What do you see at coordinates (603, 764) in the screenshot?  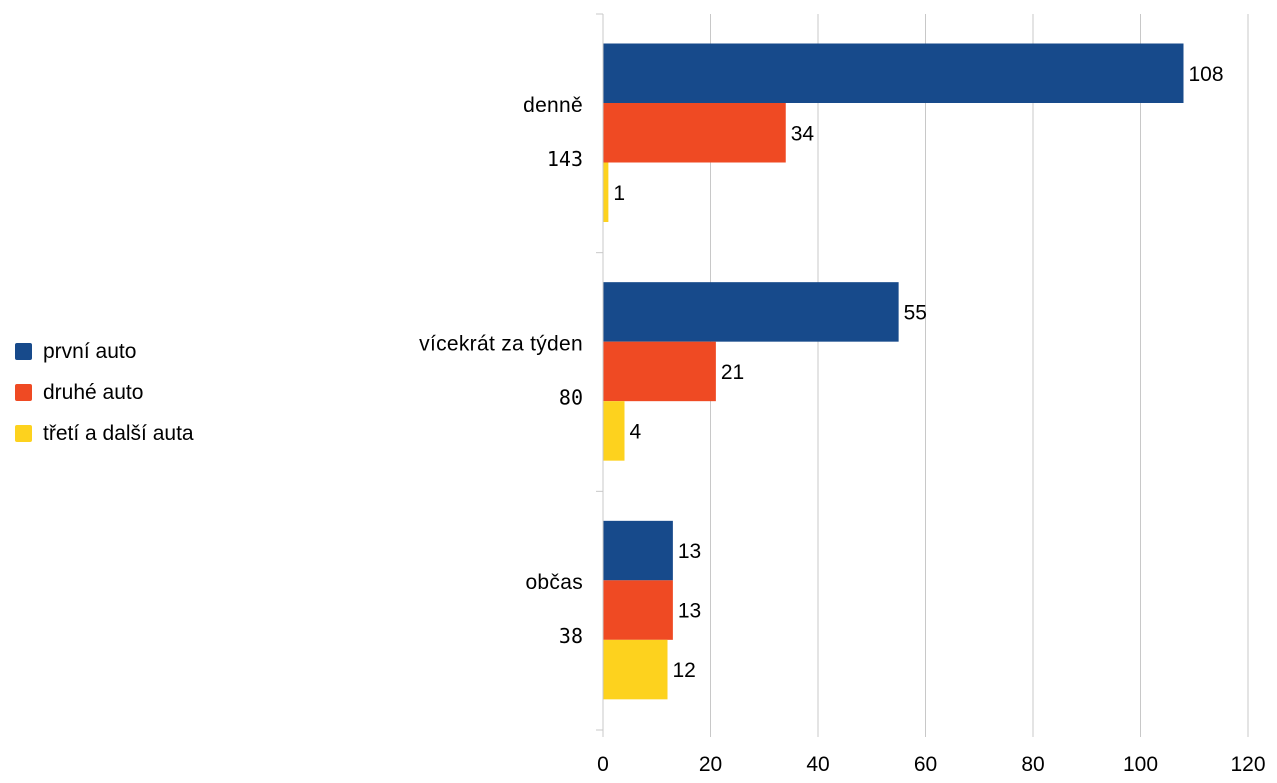 I see `x-tick-label: 0` at bounding box center [603, 764].